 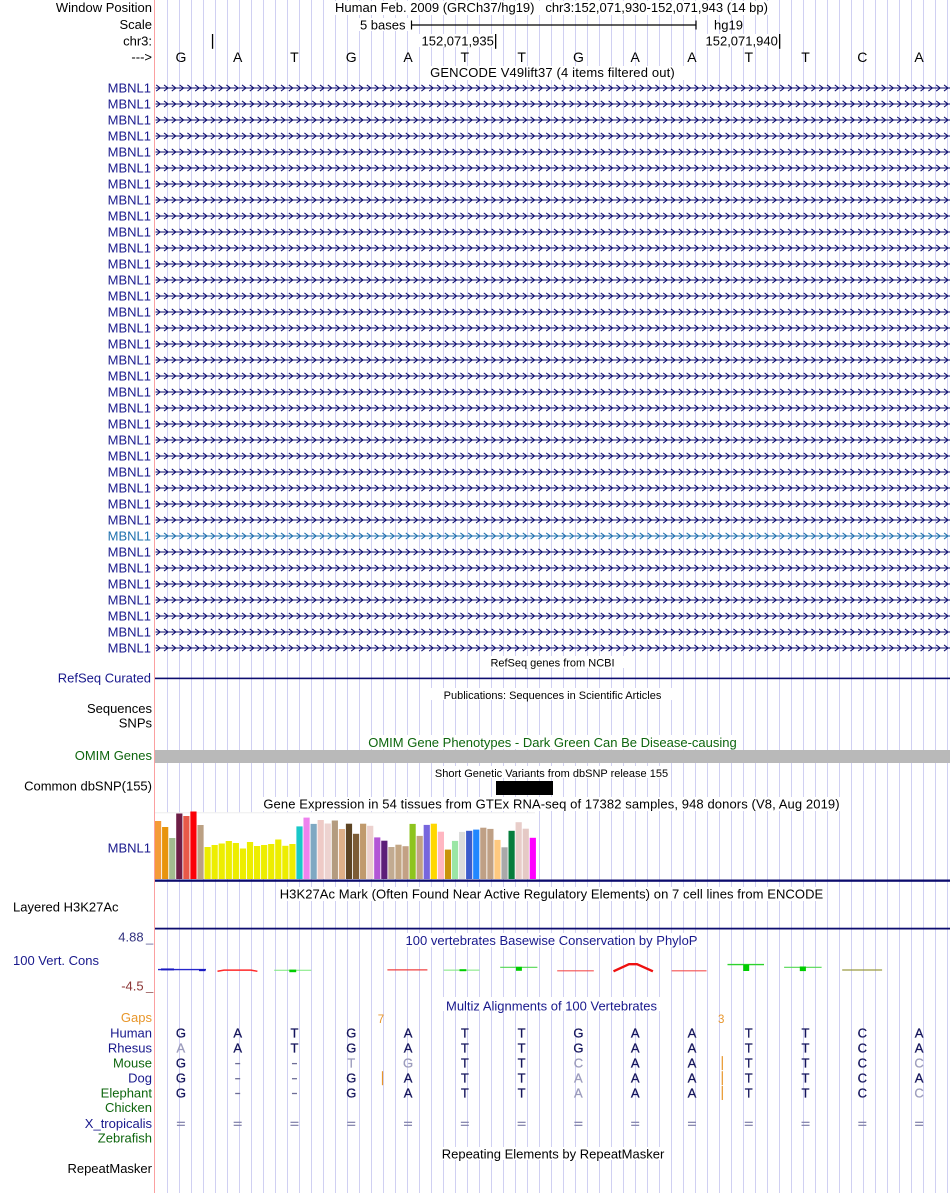 What do you see at coordinates (120, 708) in the screenshot?
I see `svg-text: Sequences` at bounding box center [120, 708].